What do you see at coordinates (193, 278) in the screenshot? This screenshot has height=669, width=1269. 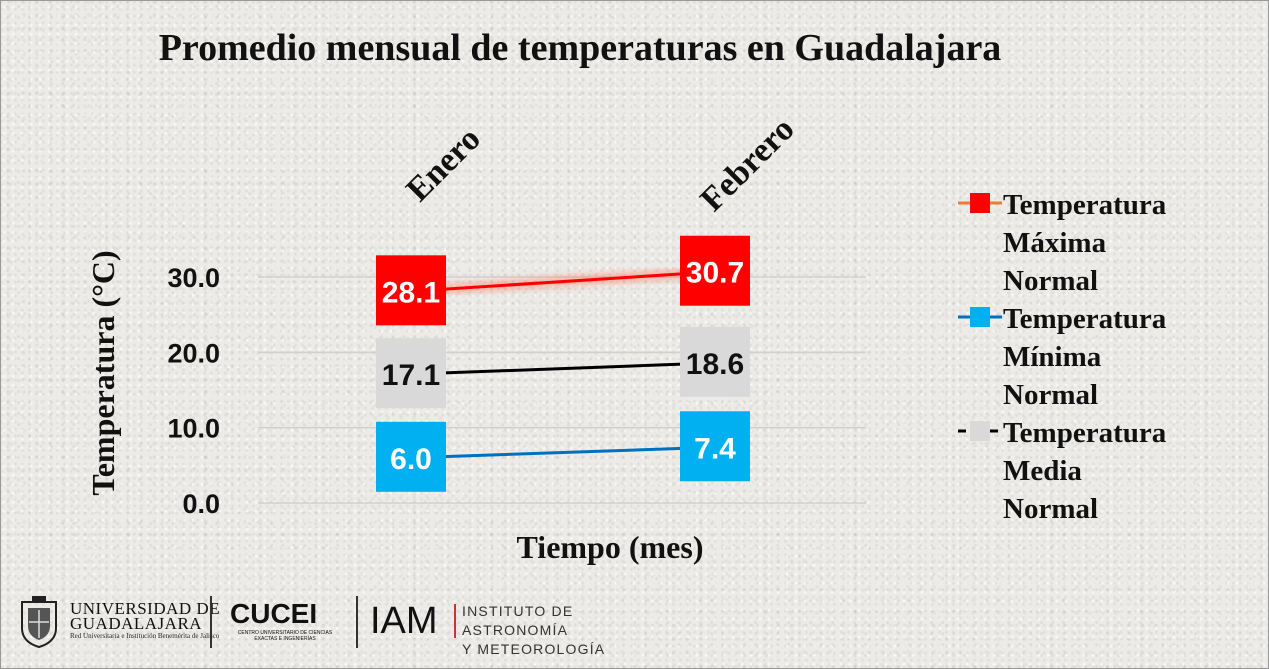 I see `y-tick-label-3: 30.0` at bounding box center [193, 278].